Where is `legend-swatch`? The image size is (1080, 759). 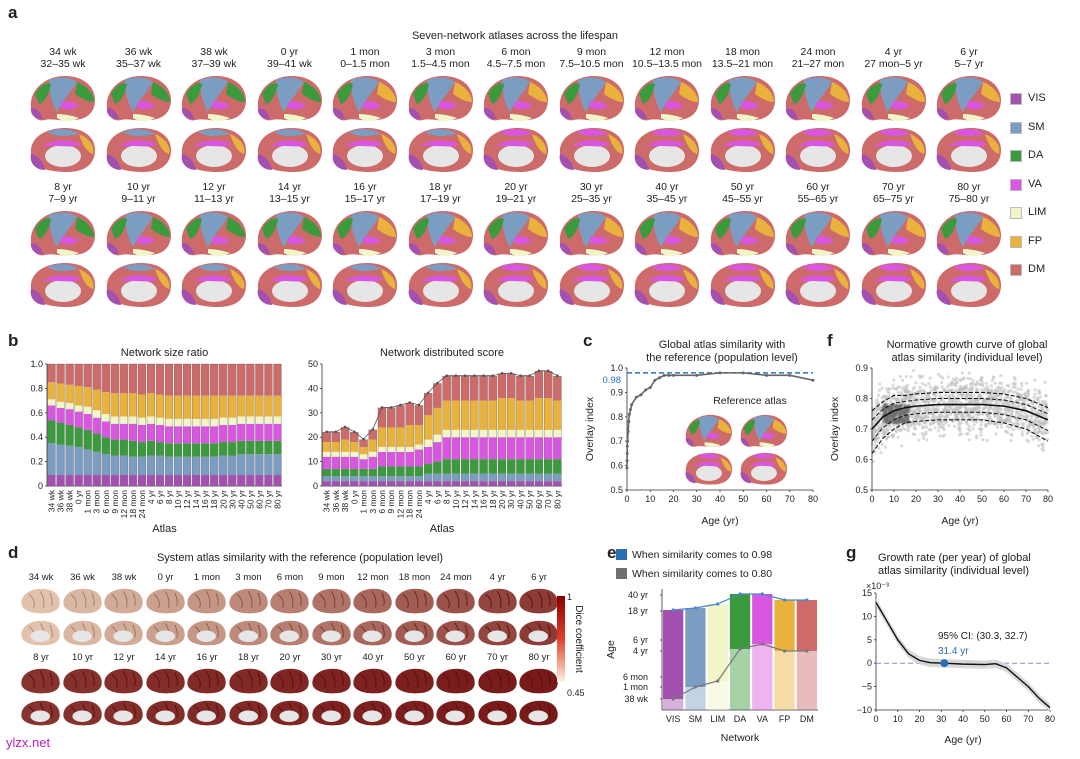 legend-swatch is located at coordinates (1016, 241).